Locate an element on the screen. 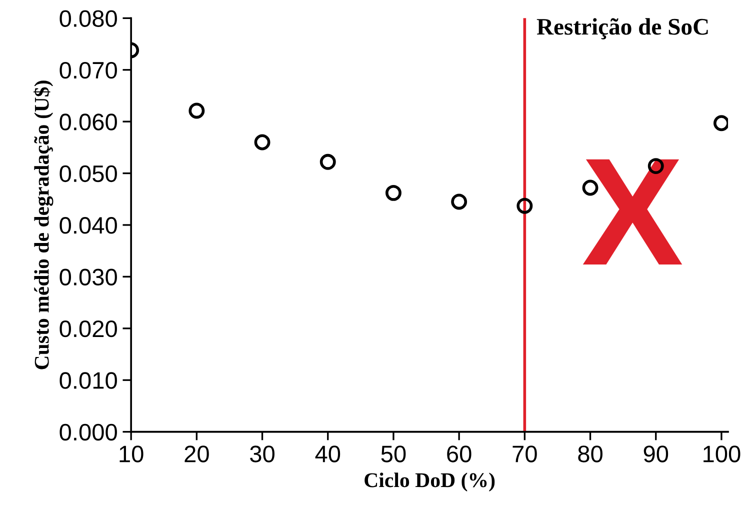  x-tick-label: 60 is located at coordinates (459, 454).